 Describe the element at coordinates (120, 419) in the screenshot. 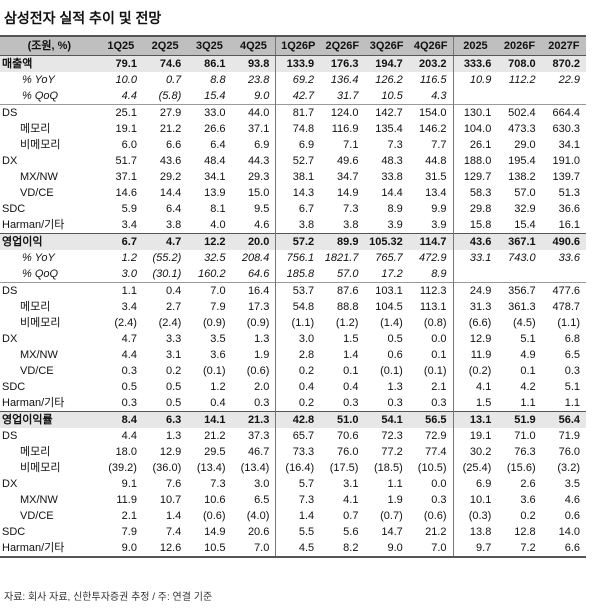

I see `cell: 8.4` at that location.